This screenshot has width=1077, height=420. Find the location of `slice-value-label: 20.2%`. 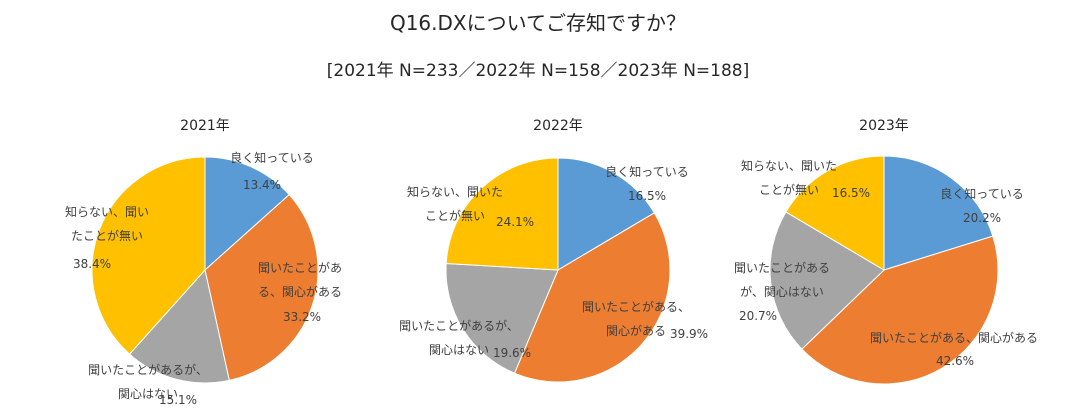

slice-value-label: 20.2% is located at coordinates (982, 218).